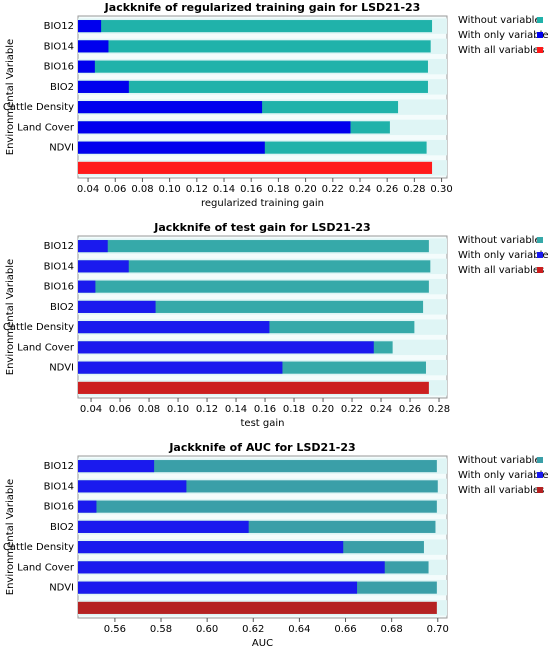 The image size is (550, 657). What do you see at coordinates (161, 629) in the screenshot?
I see `x-tick-label: 0.58` at bounding box center [161, 629].